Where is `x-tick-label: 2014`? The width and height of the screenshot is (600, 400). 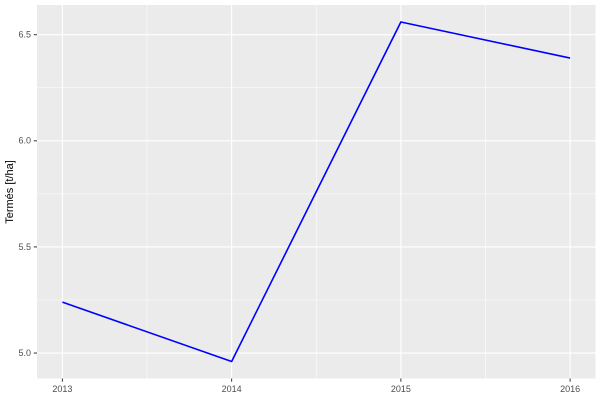
x-tick-label: 2014 is located at coordinates (232, 389).